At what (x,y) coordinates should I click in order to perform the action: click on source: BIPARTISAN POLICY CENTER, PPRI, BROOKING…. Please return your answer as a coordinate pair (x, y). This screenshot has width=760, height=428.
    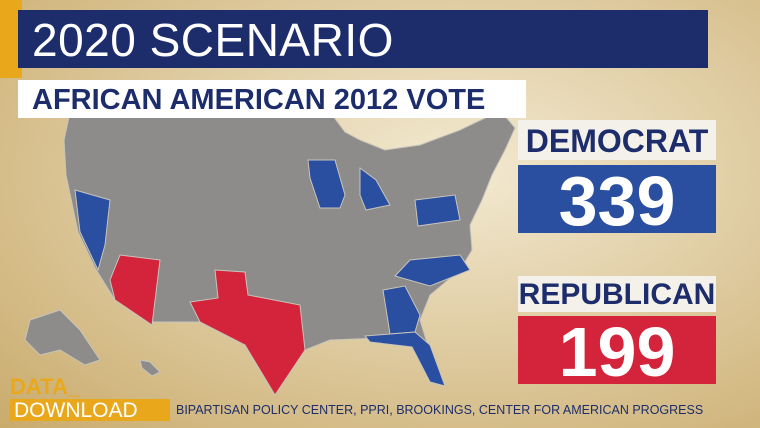
    Looking at the image, I should click on (440, 410).